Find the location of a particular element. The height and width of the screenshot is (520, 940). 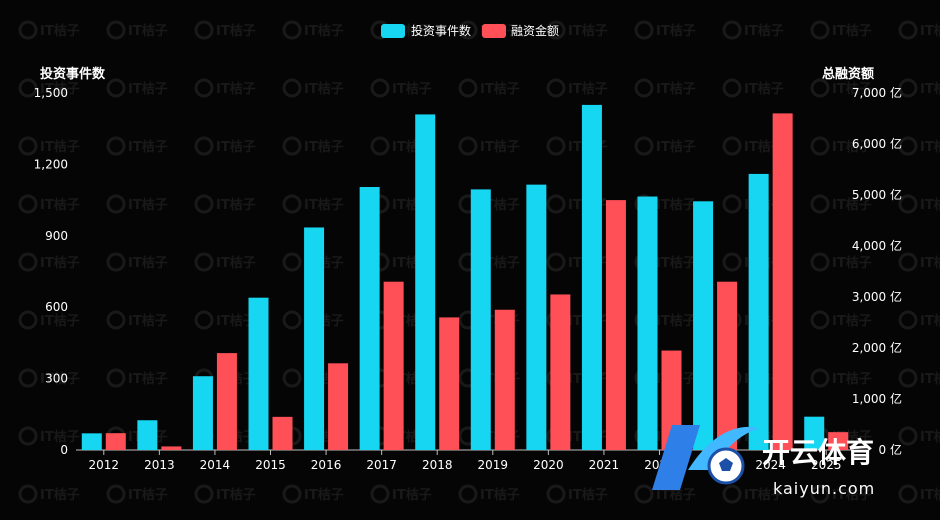

bar-events-2025 is located at coordinates (814, 433).